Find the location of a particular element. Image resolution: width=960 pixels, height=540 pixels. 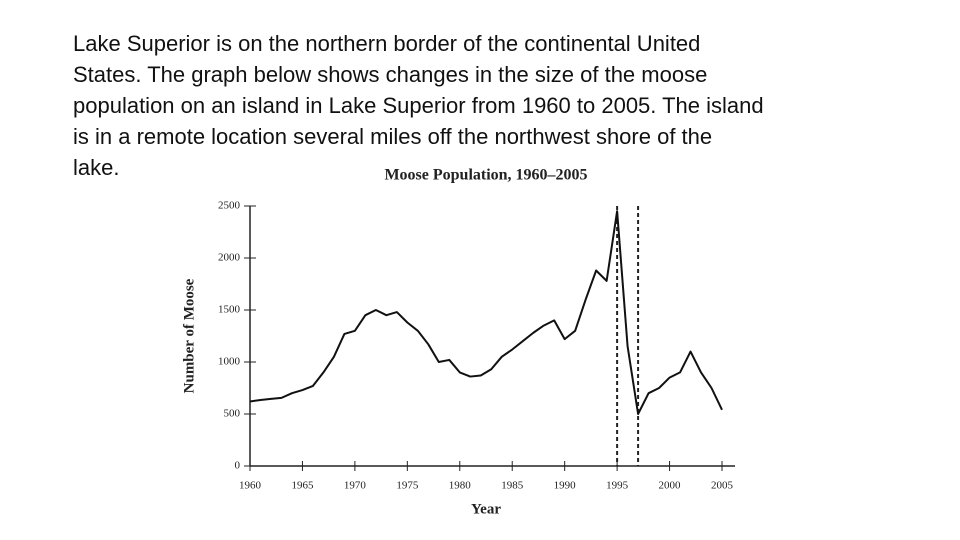

paragraph-line: lake. is located at coordinates (96, 167).